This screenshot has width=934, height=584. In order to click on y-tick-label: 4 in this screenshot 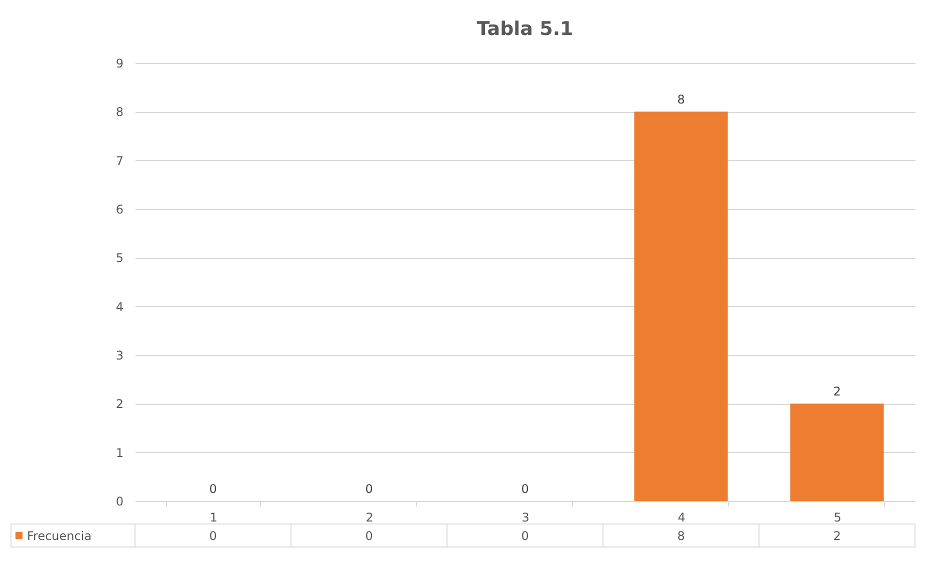, I will do `click(120, 307)`.